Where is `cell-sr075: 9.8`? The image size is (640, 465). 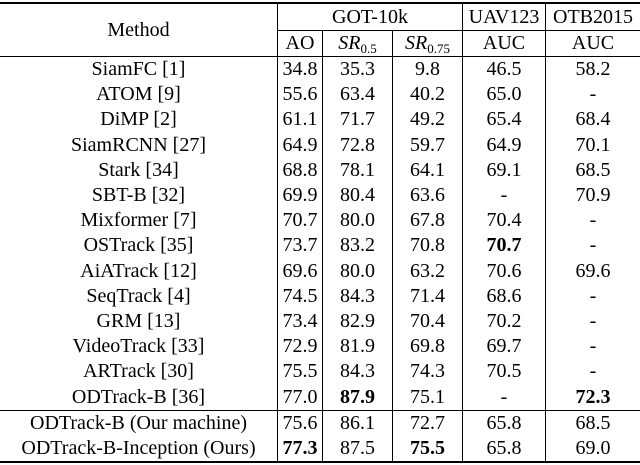
cell-sr075: 9.8 is located at coordinates (427, 70).